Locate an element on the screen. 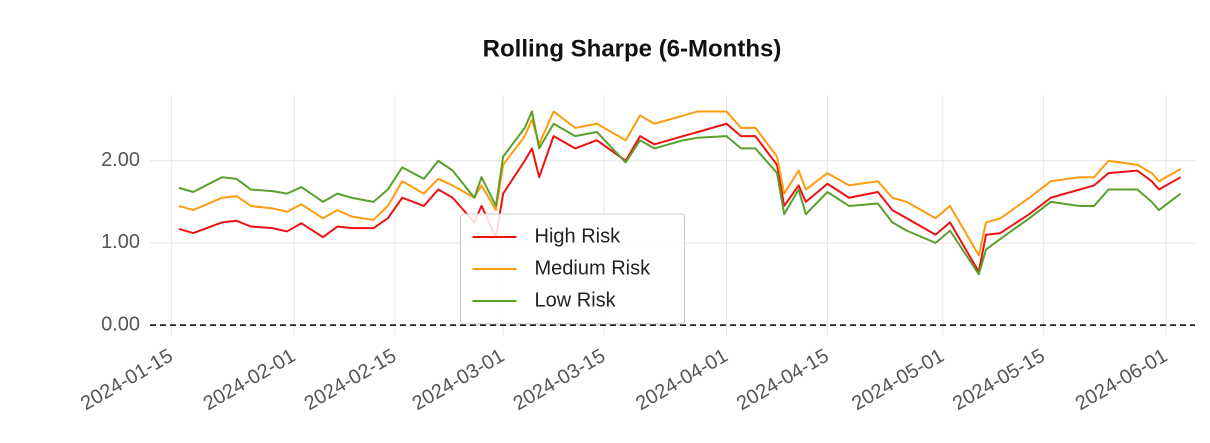 The image size is (1210, 443). legend-label: High Risk is located at coordinates (578, 236).